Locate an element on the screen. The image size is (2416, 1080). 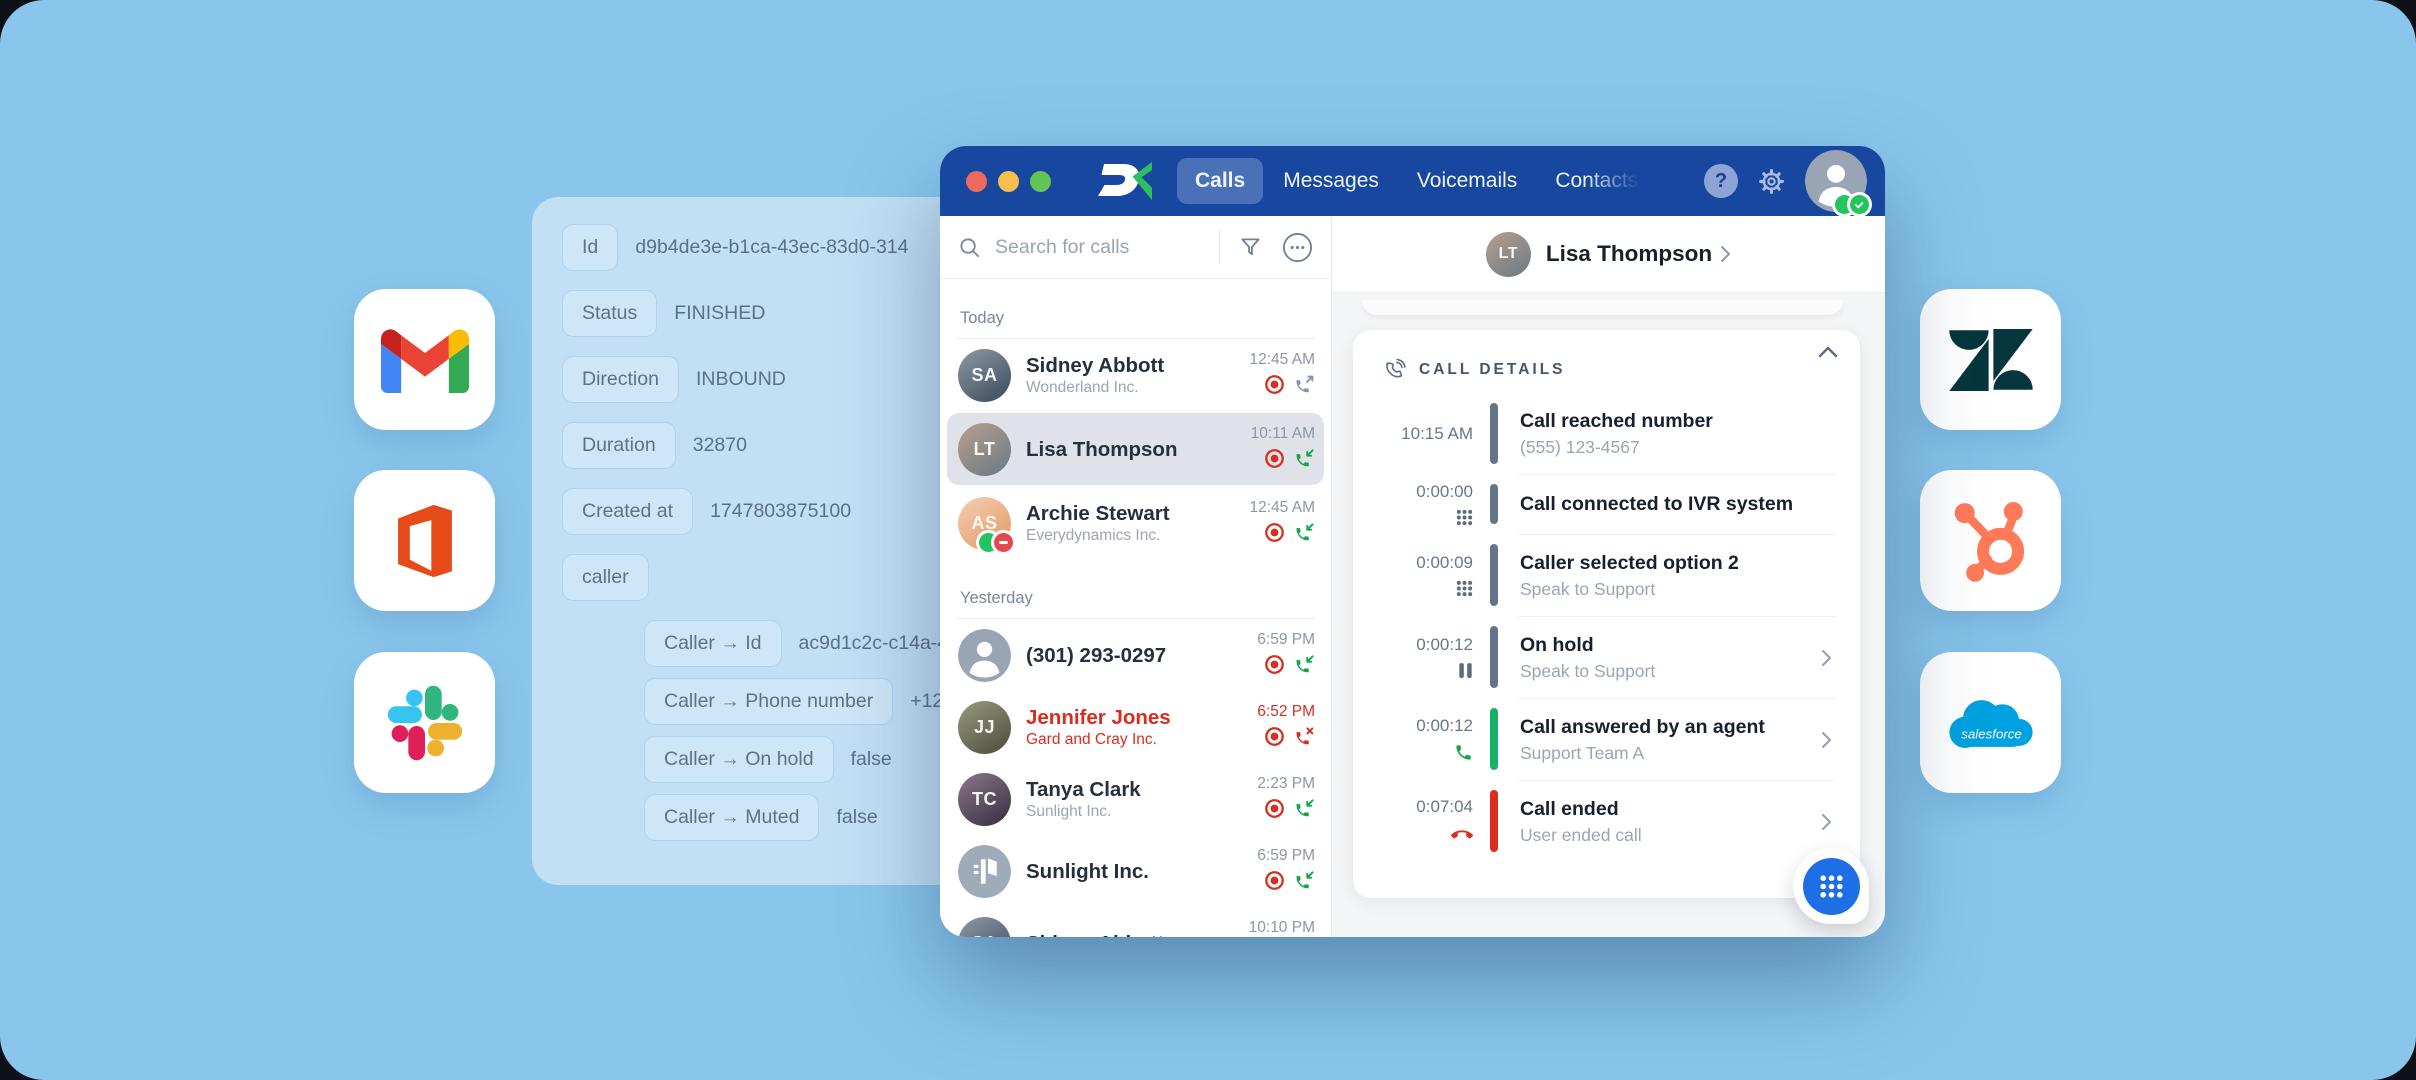
data-field-row: Direction INBOUND is located at coordinates (767, 379).